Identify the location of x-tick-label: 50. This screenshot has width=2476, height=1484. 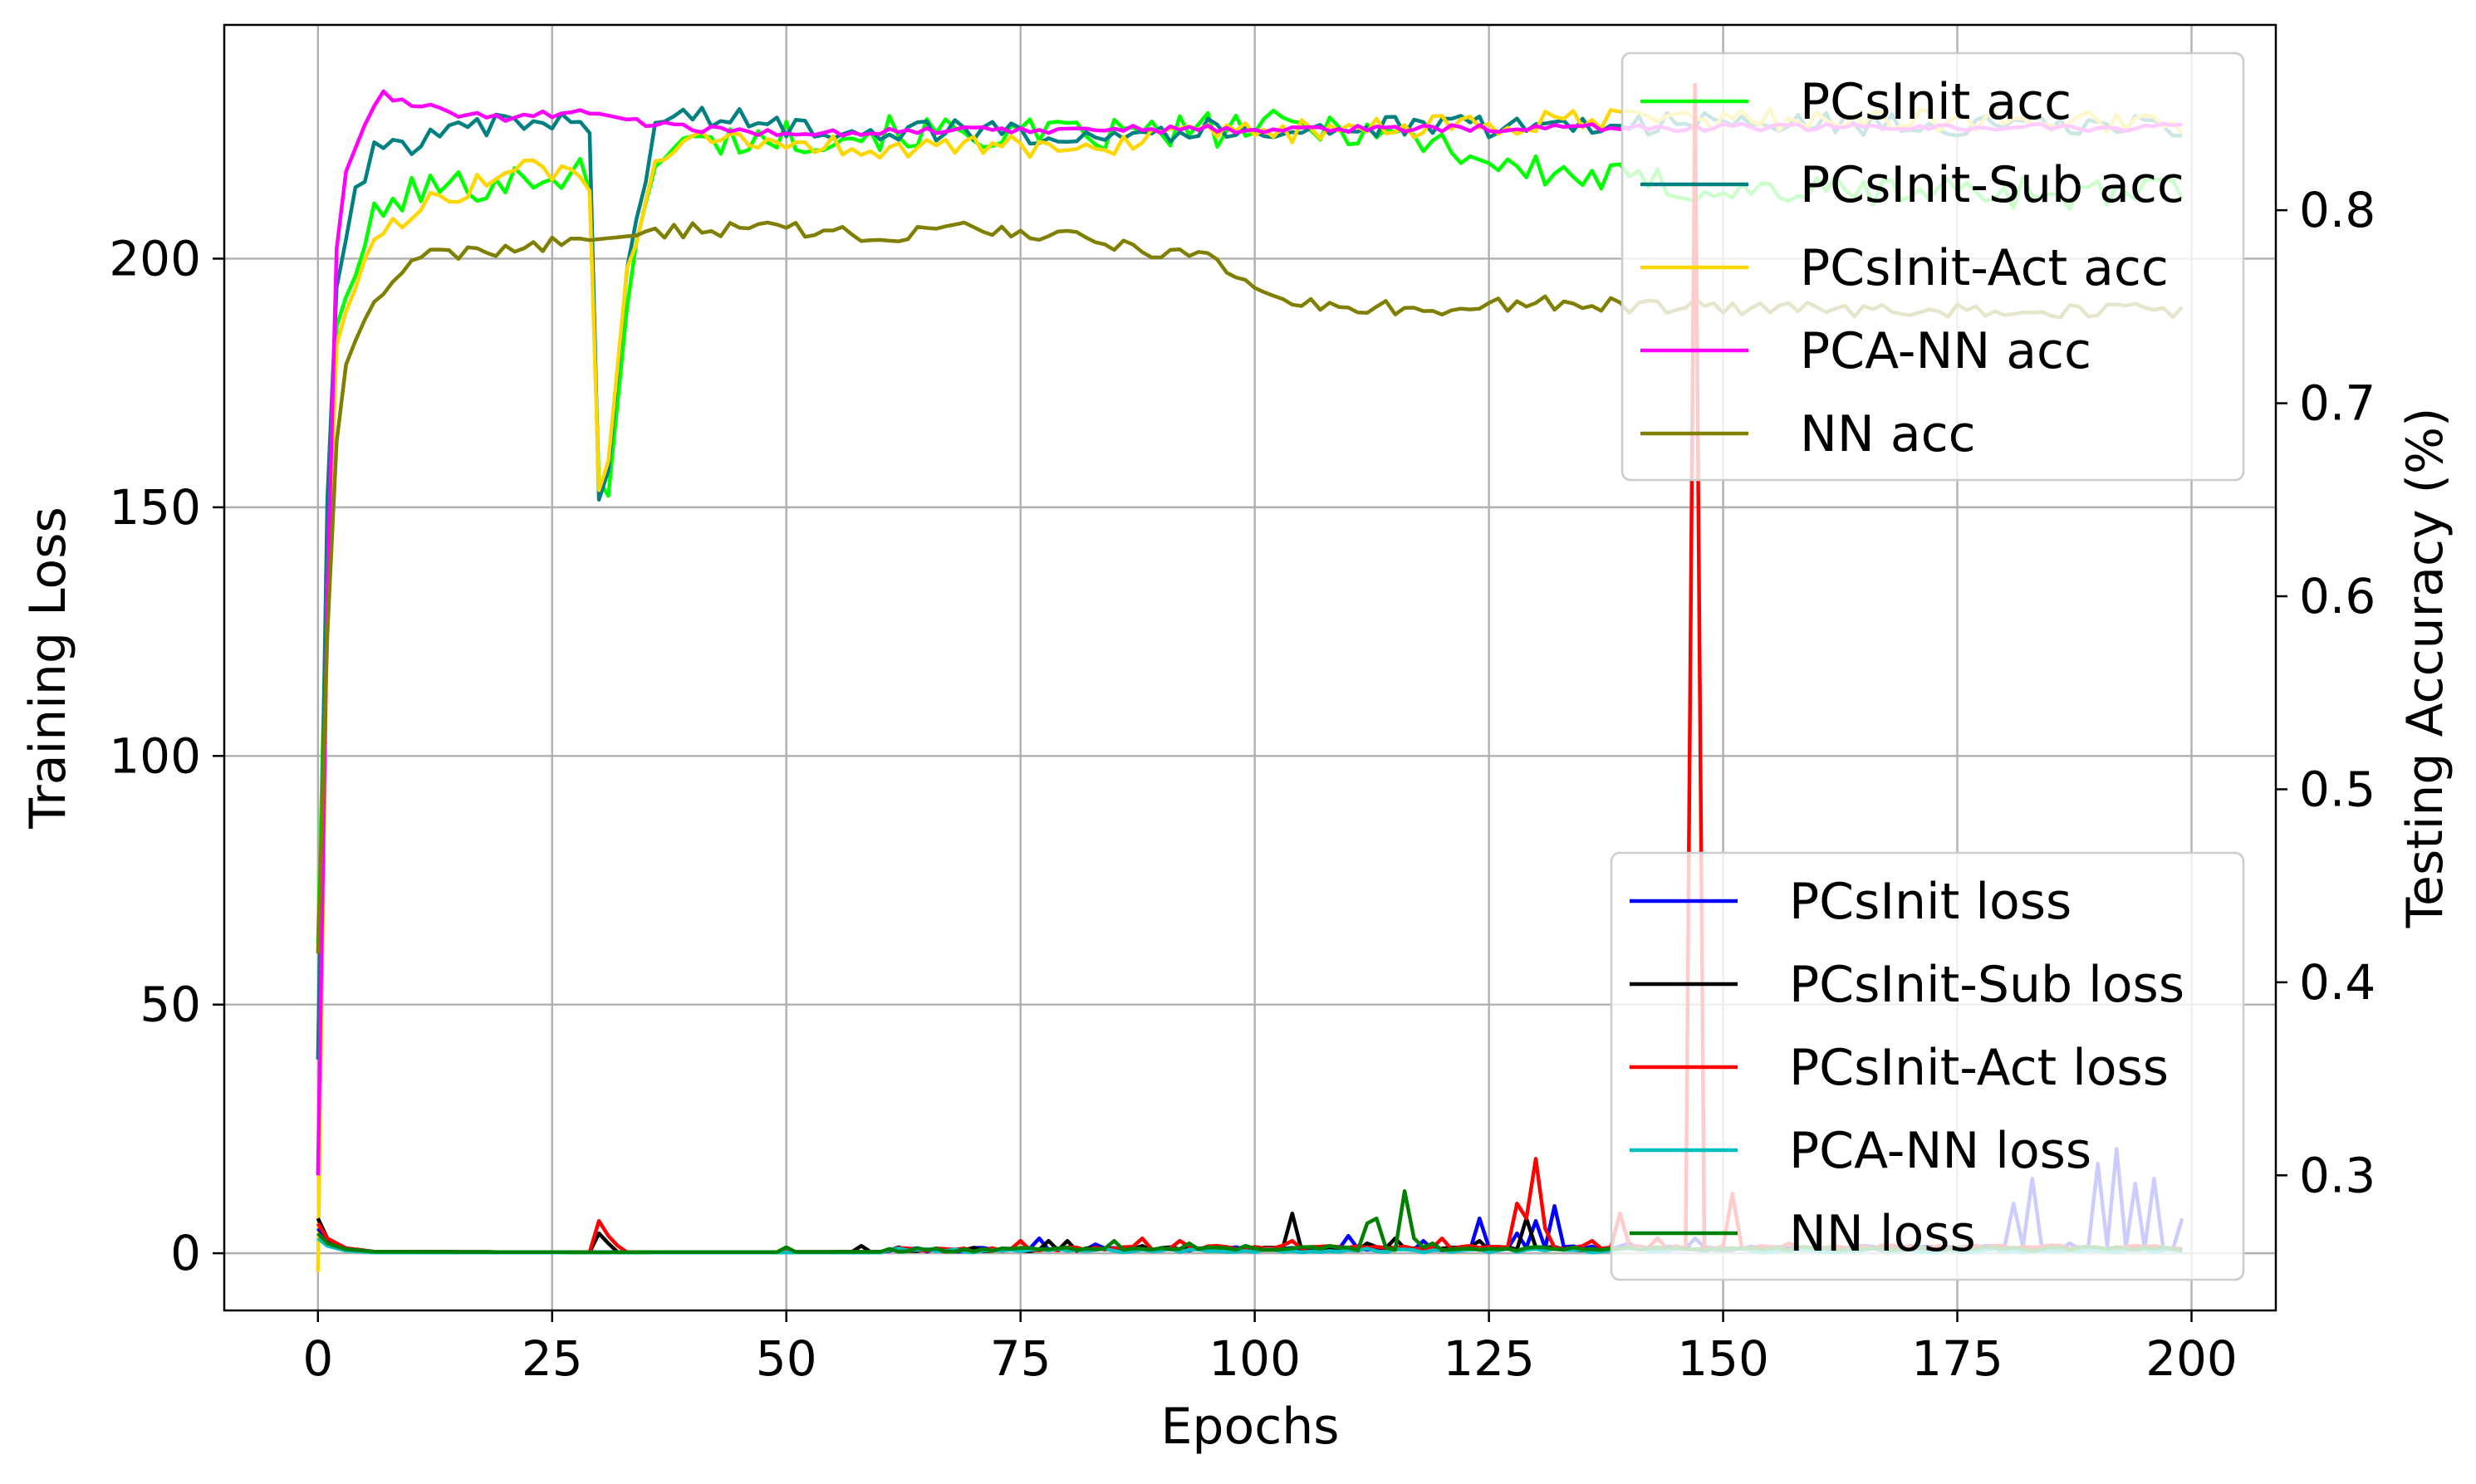
(786, 1358).